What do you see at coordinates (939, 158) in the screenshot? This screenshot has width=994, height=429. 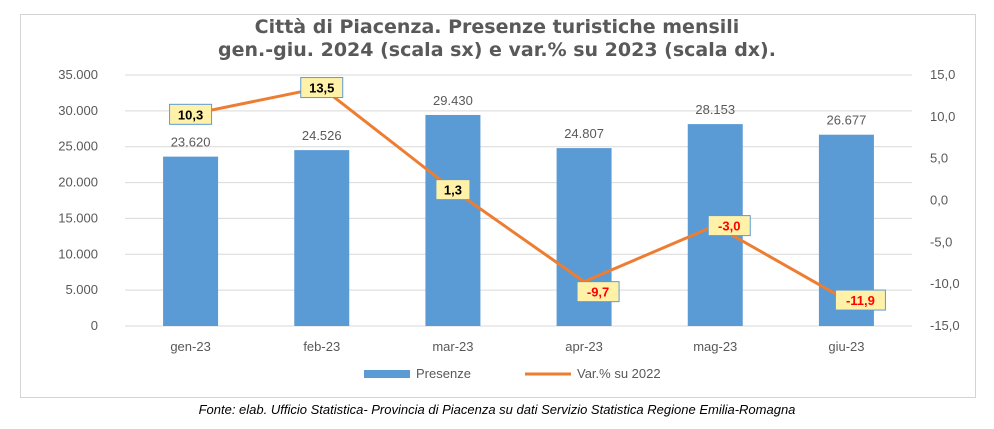 I see `y-right-tick-label: 5,0` at bounding box center [939, 158].